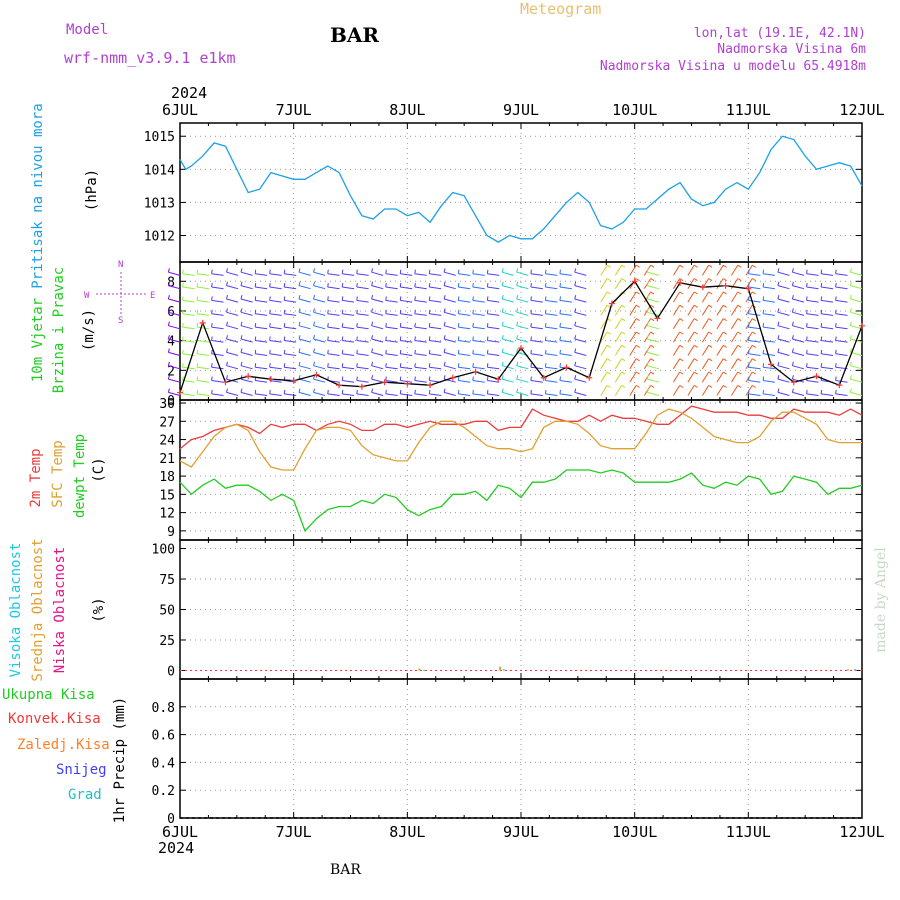 The image size is (900, 900). What do you see at coordinates (176, 848) in the screenshot?
I see `year-bottom: 2024` at bounding box center [176, 848].